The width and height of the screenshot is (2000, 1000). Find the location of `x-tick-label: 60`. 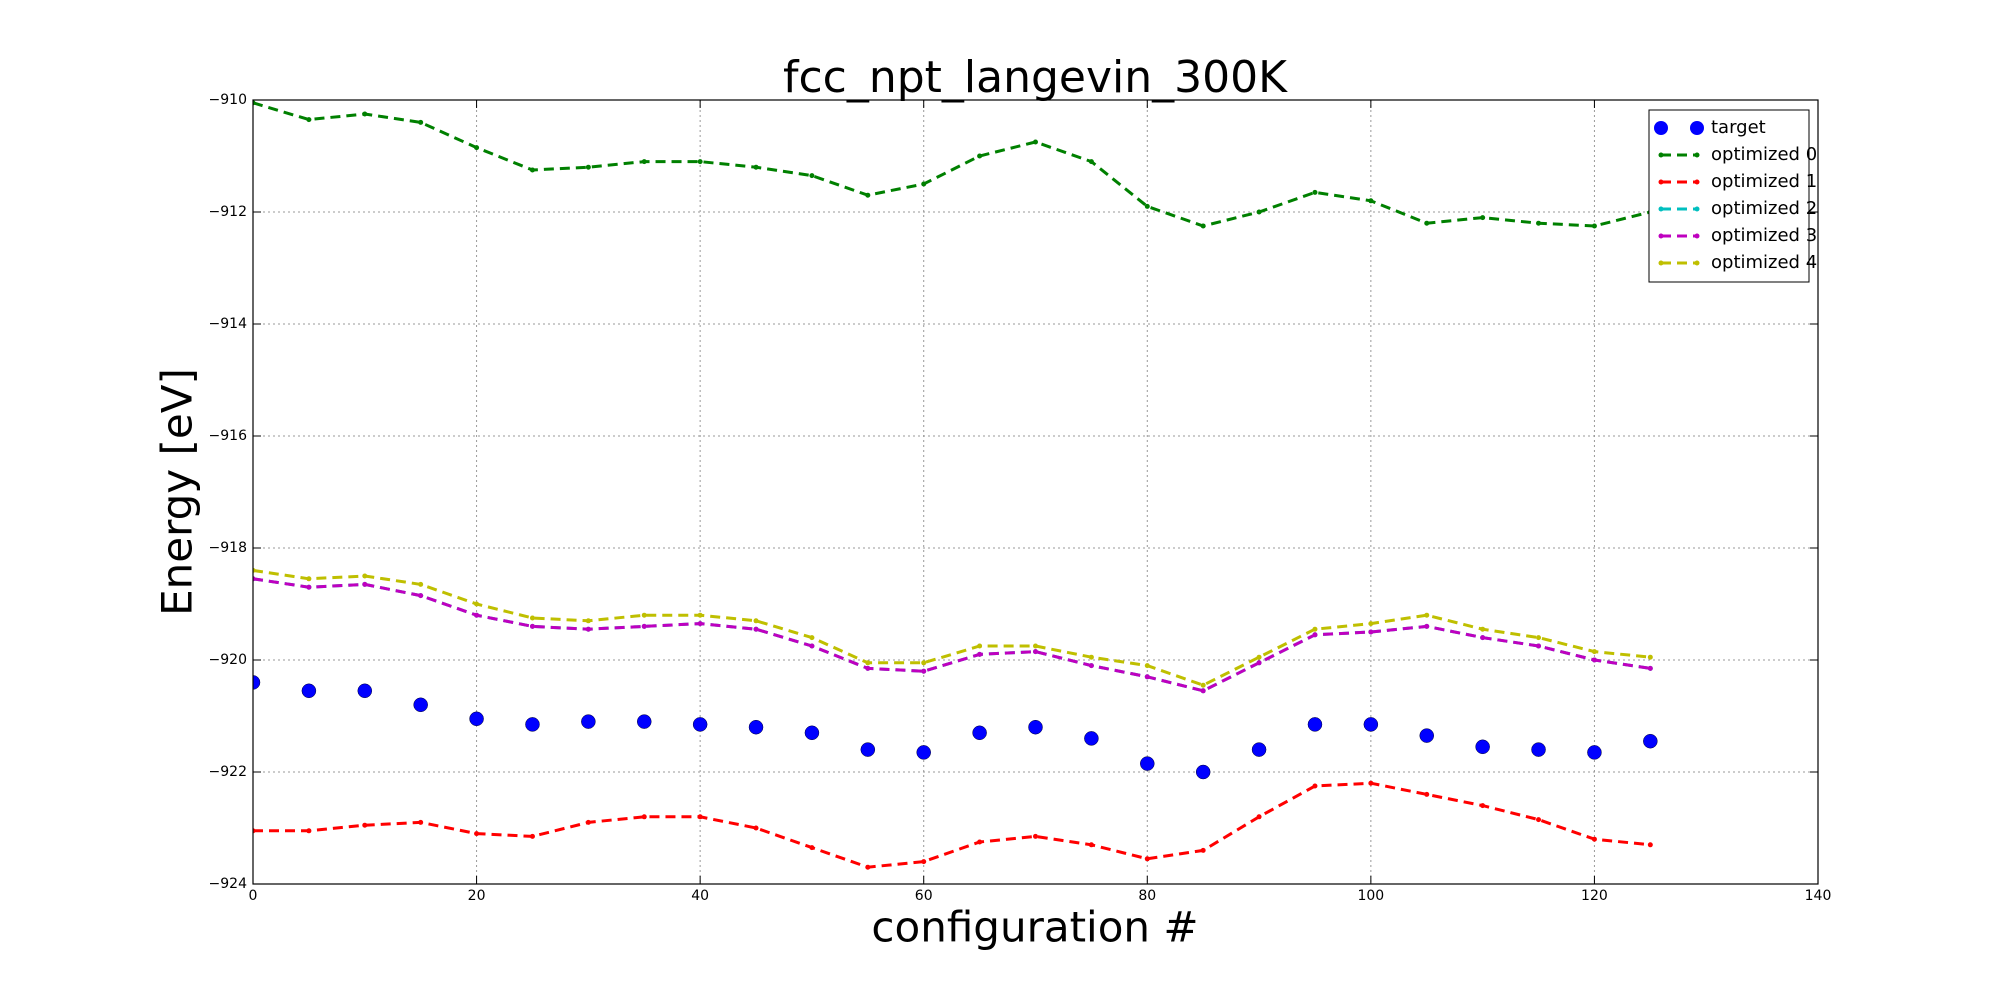

x-tick-label: 60 is located at coordinates (924, 896).